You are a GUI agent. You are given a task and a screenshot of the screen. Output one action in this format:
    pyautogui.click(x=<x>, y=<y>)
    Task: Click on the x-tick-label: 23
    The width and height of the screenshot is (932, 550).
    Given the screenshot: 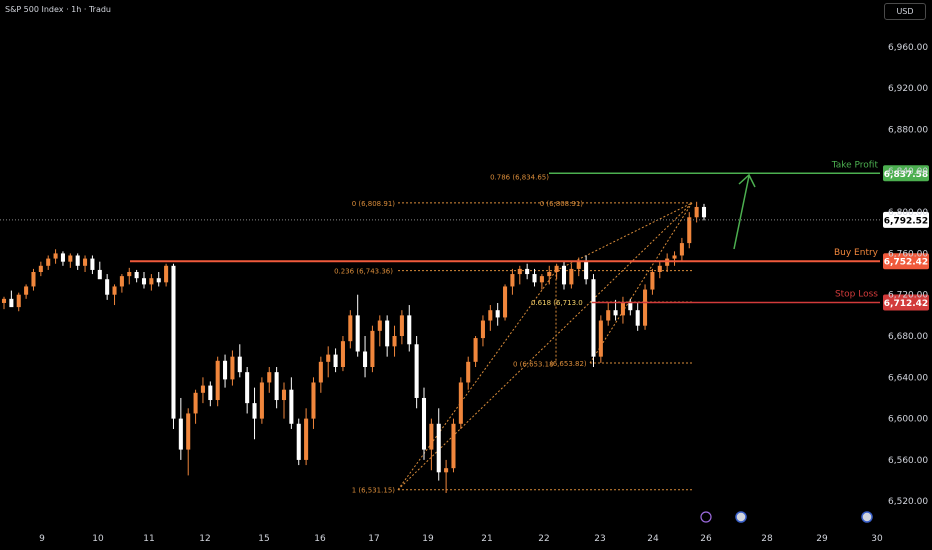 What is the action you would take?
    pyautogui.click(x=599, y=539)
    